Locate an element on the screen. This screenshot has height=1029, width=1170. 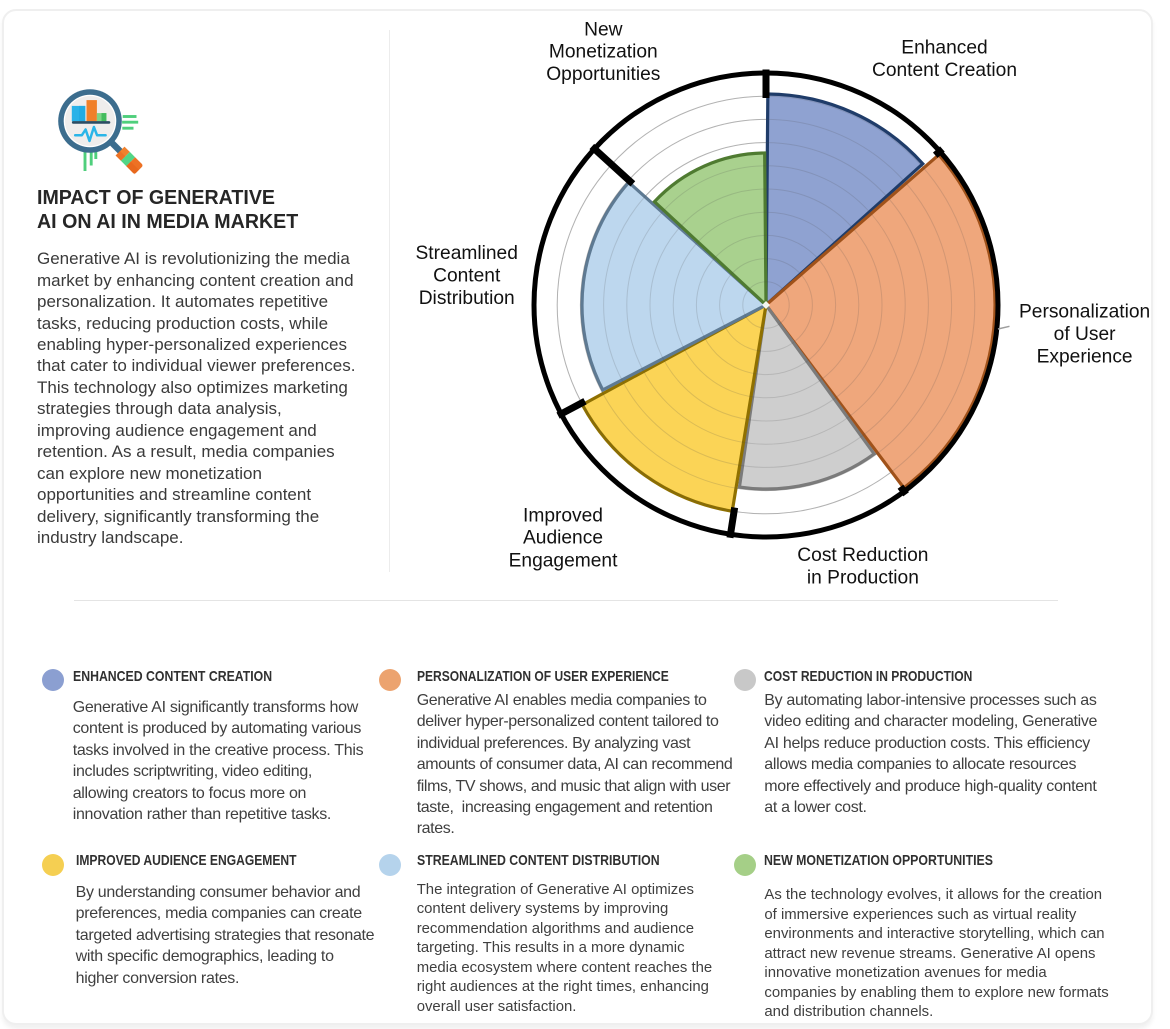
svg-text: Distribution is located at coordinates (467, 298).